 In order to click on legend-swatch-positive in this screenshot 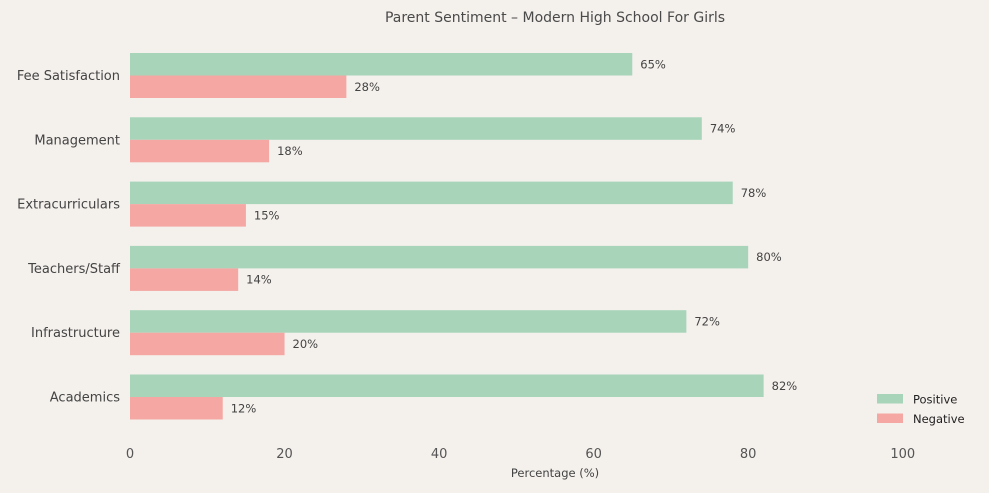, I will do `click(890, 399)`.